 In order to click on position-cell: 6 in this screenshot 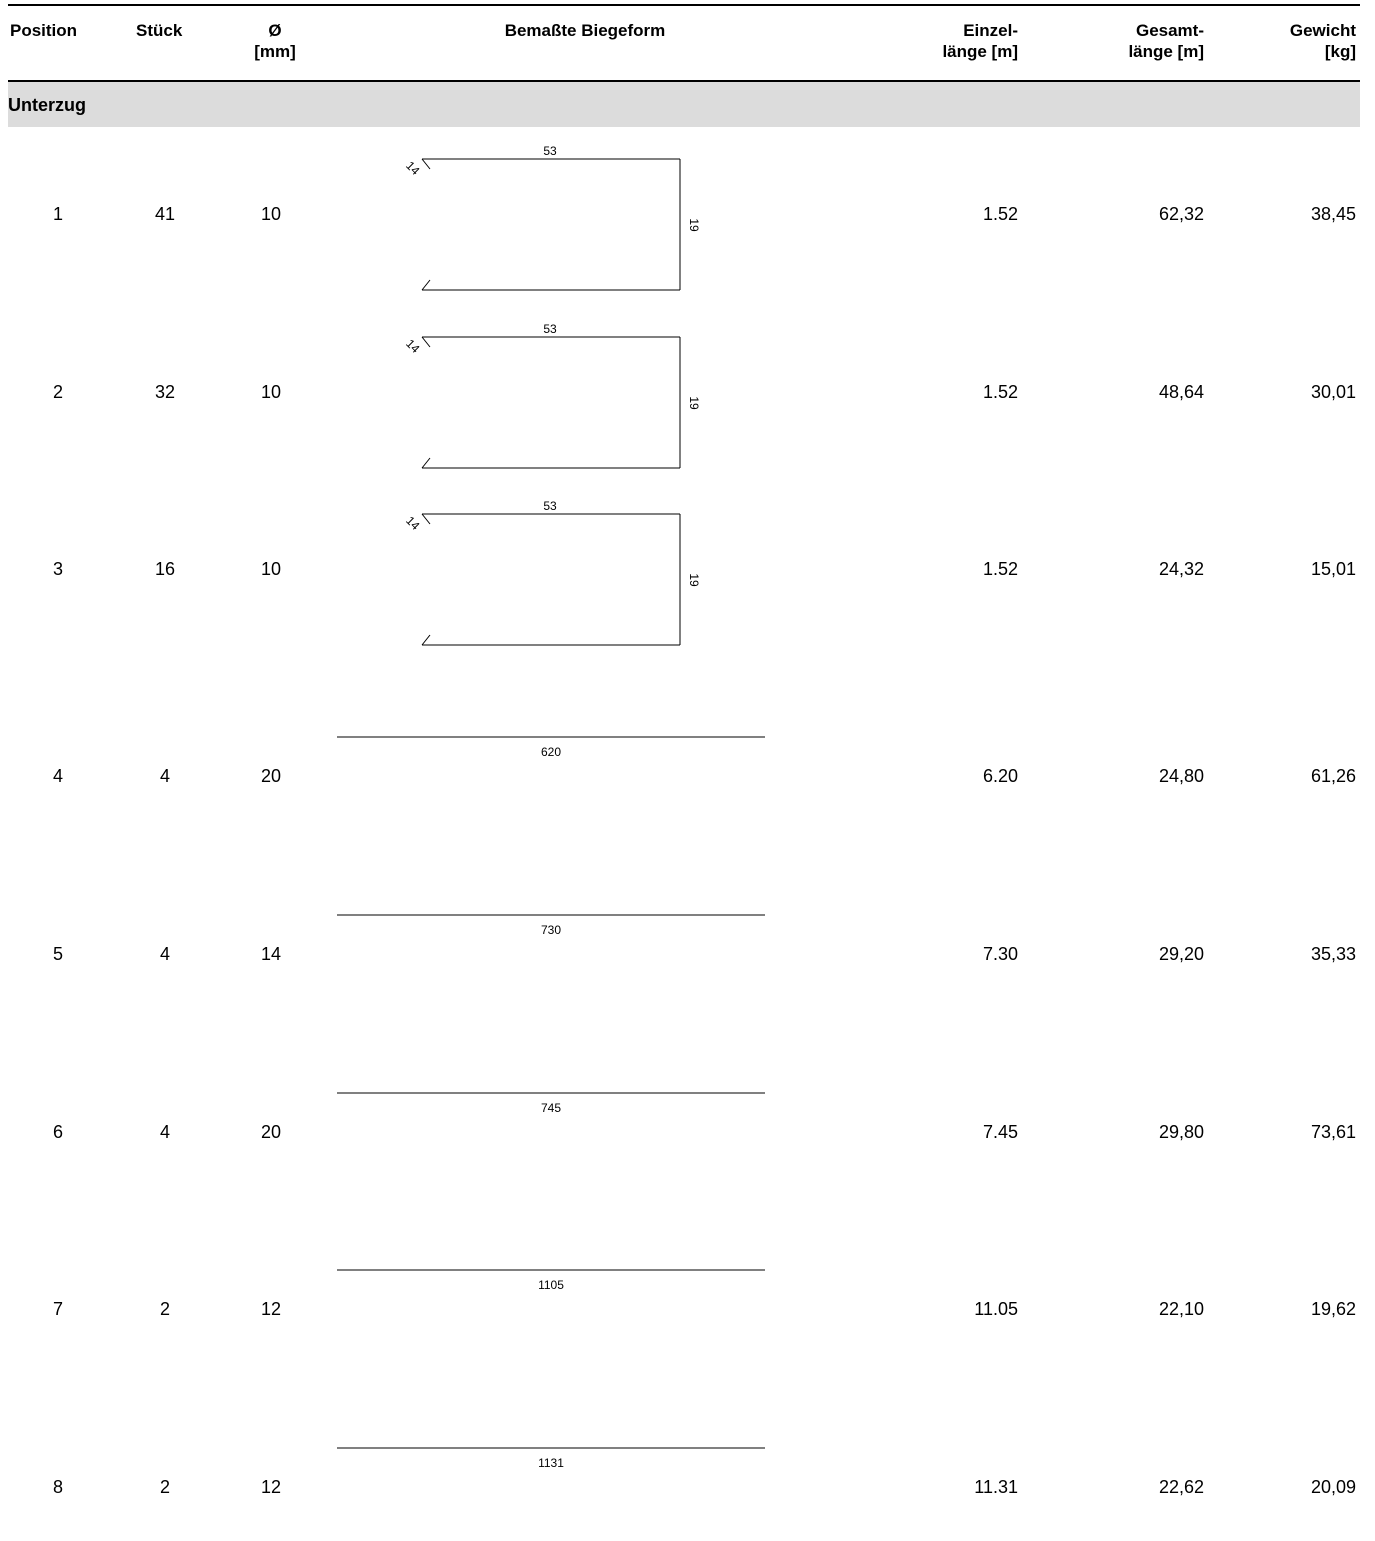, I will do `click(57, 1132)`.